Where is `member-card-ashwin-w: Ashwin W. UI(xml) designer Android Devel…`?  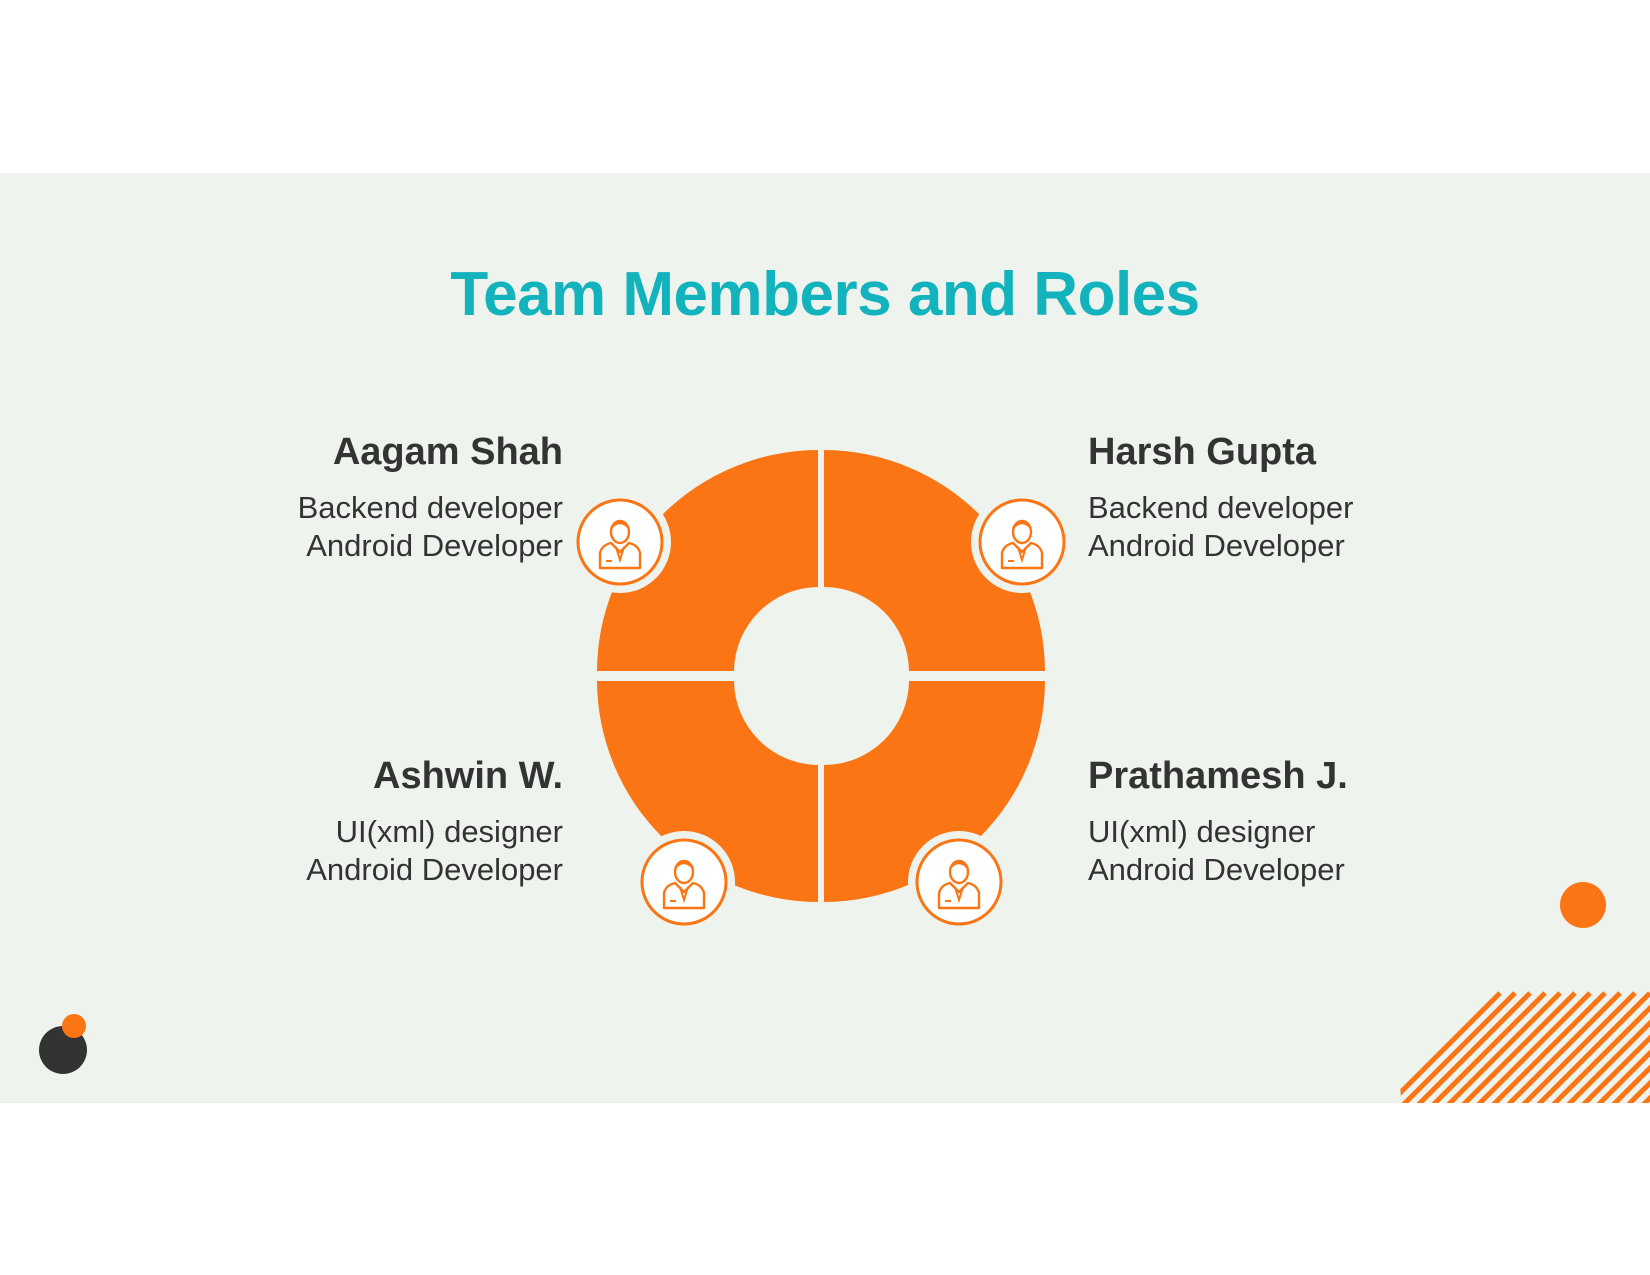 member-card-ashwin-w: Ashwin W. UI(xml) designer Android Devel… is located at coordinates (383, 821).